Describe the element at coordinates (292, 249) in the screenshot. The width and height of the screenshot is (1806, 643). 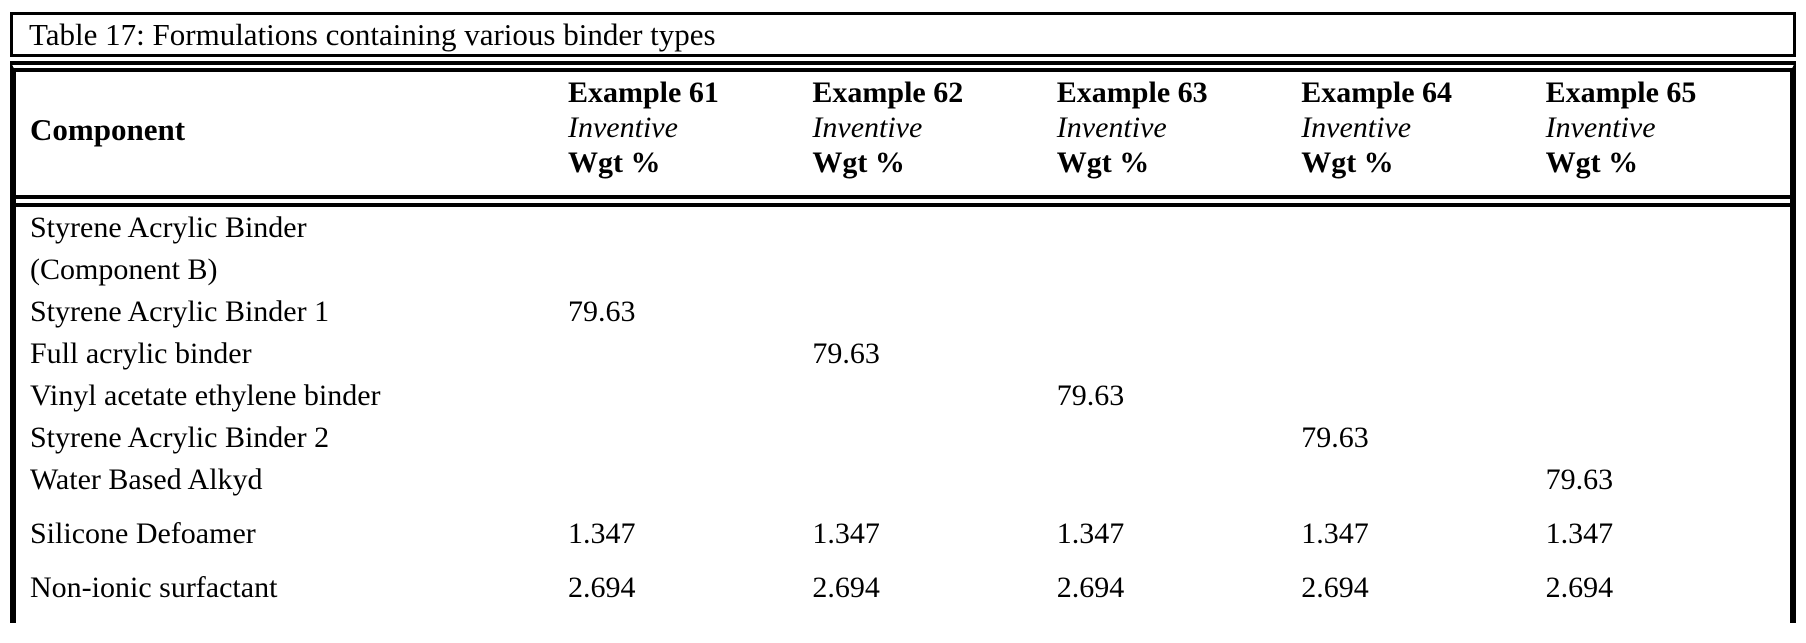
I see `component-cell: Styrene Acrylic Binder (Component B)` at that location.